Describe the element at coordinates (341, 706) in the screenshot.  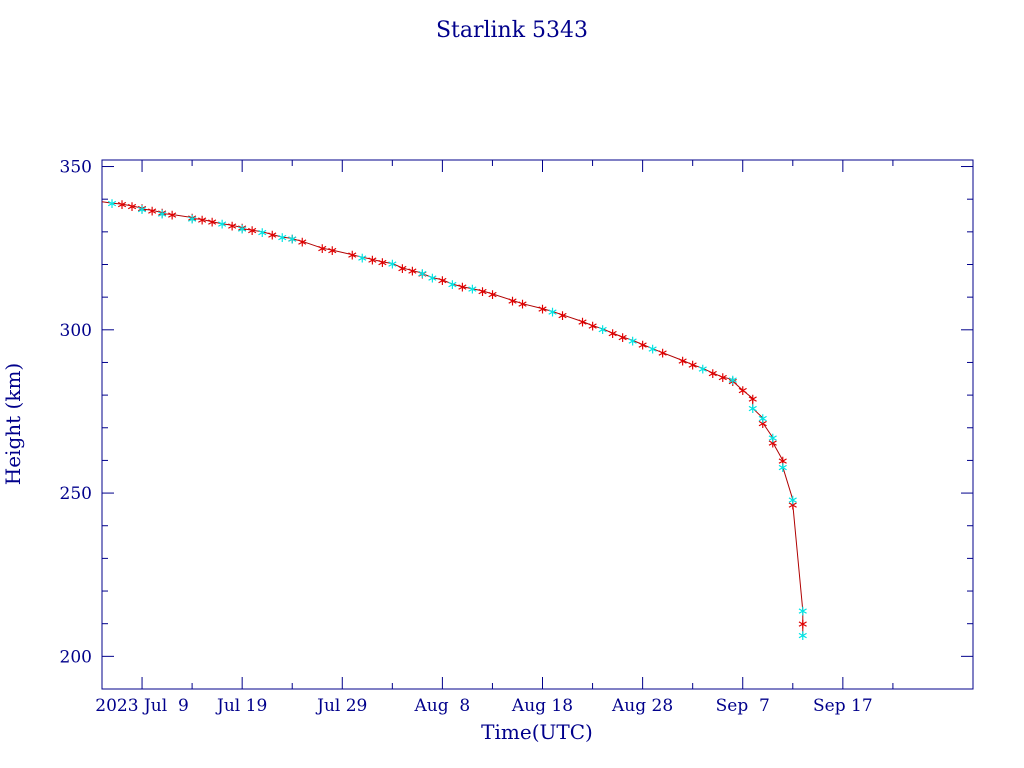
I see `x-tick-label: Jul 29` at that location.